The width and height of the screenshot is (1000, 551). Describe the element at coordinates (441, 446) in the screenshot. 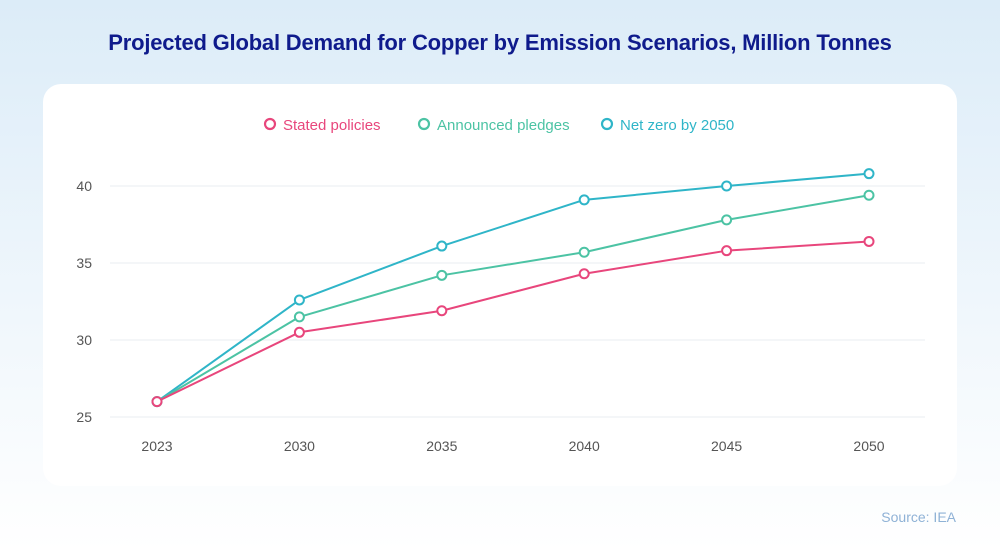

I see `x-tick-label: 2035` at that location.